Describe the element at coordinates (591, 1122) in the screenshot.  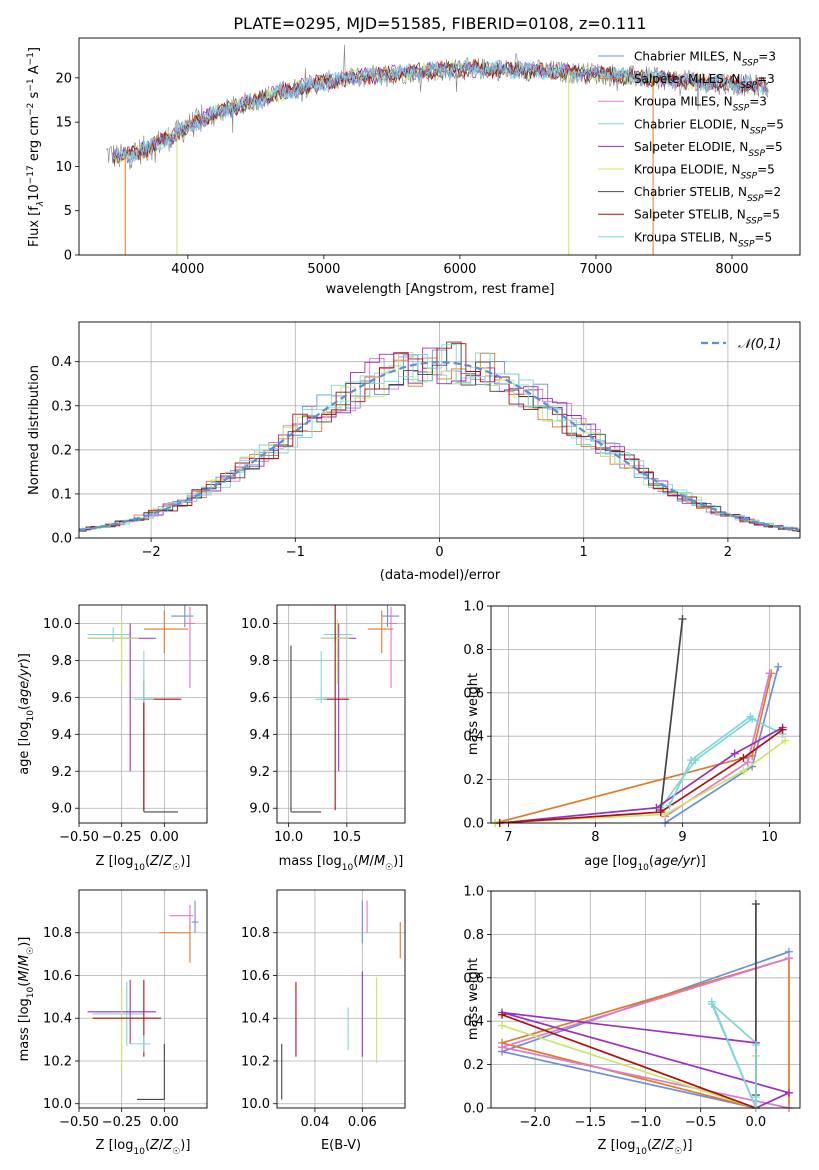
I see `x-tick-label: −1.5` at that location.